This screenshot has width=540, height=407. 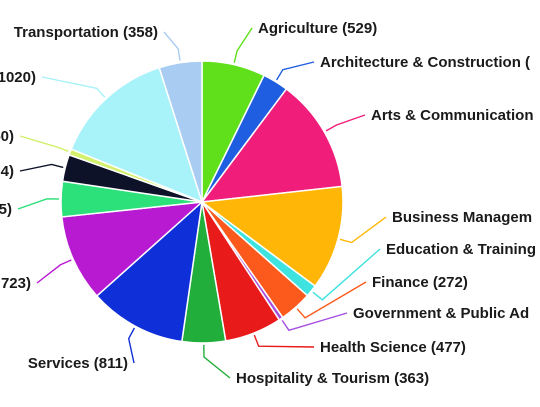 What do you see at coordinates (16, 283) in the screenshot?
I see `label-723: 723)` at bounding box center [16, 283].